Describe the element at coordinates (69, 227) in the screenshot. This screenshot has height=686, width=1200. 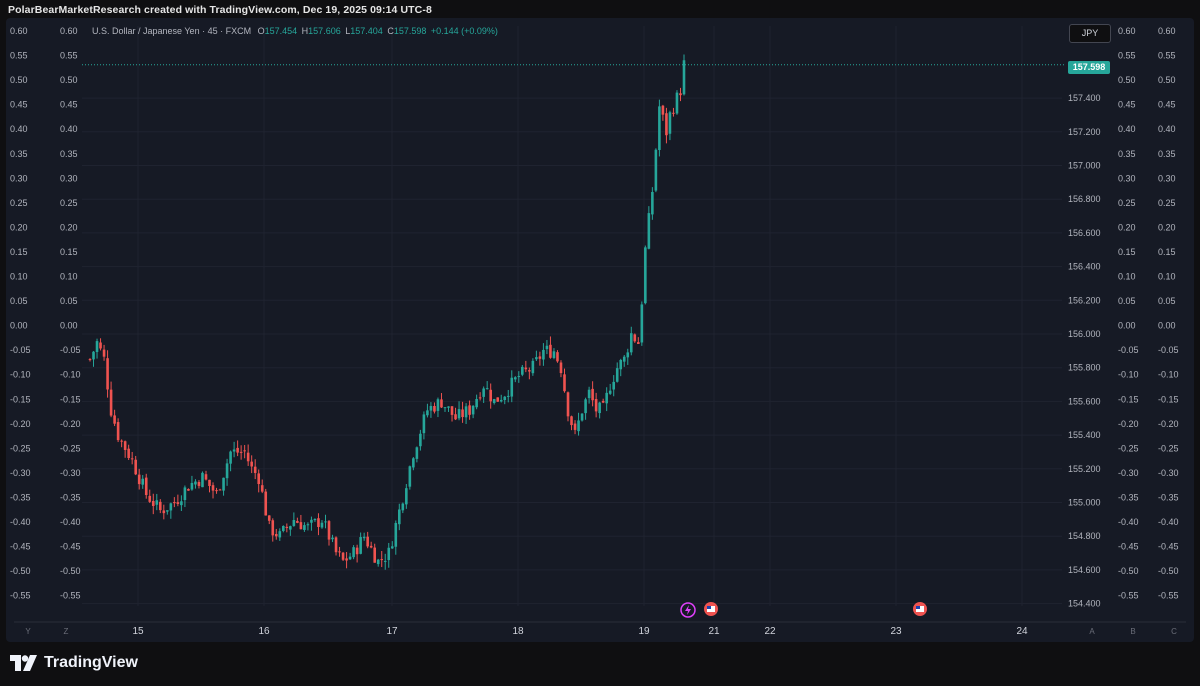
I see `left-axis-2-tick: 0.20` at that location.